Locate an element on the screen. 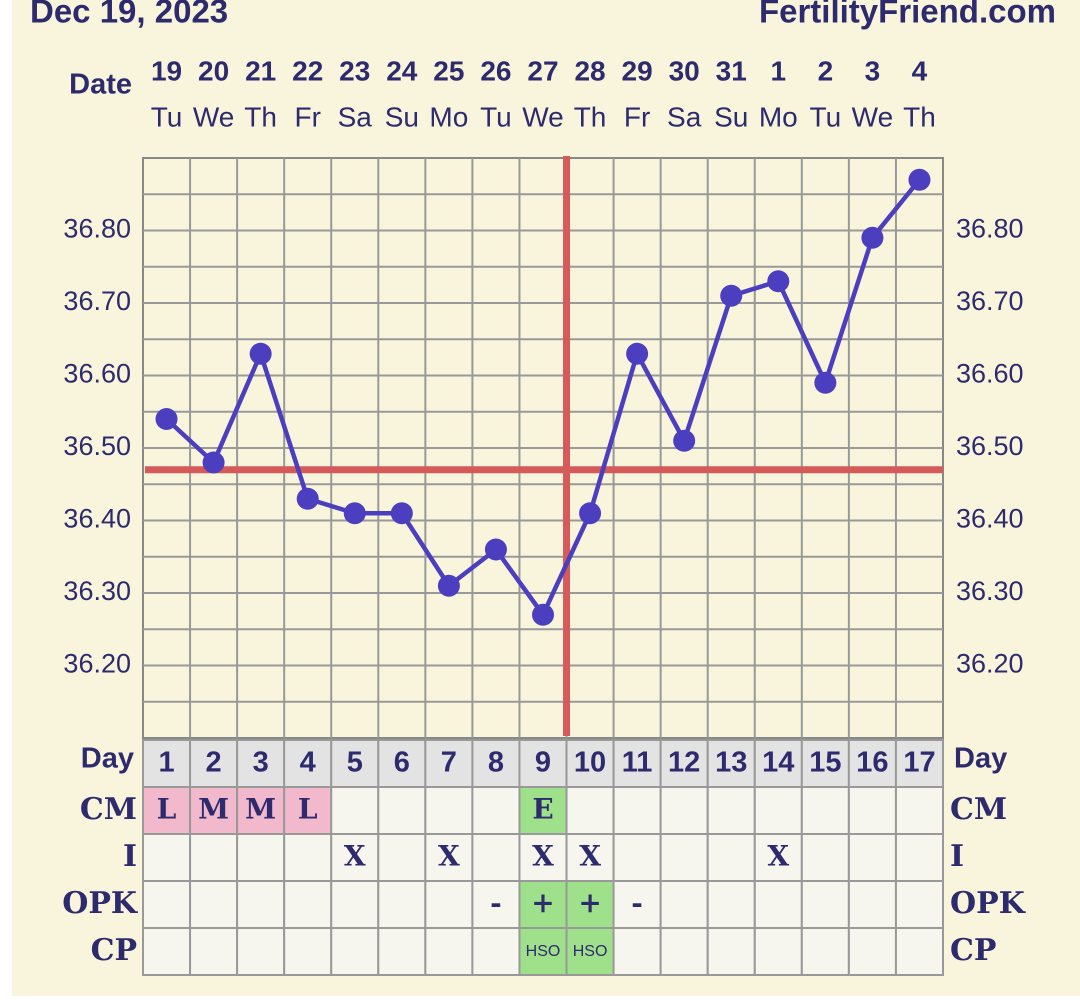  date-label: 19 is located at coordinates (166, 70).